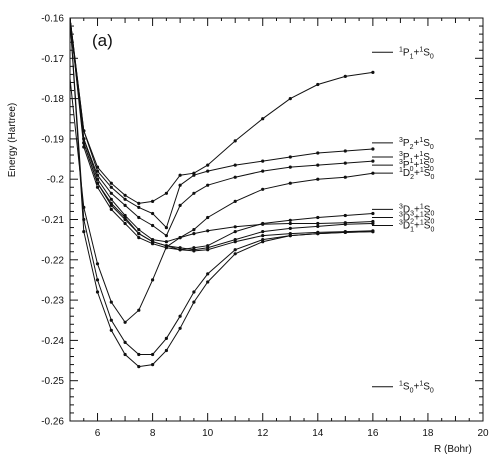  What do you see at coordinates (483, 433) in the screenshot?
I see `x-tick-label: 20` at bounding box center [483, 433].